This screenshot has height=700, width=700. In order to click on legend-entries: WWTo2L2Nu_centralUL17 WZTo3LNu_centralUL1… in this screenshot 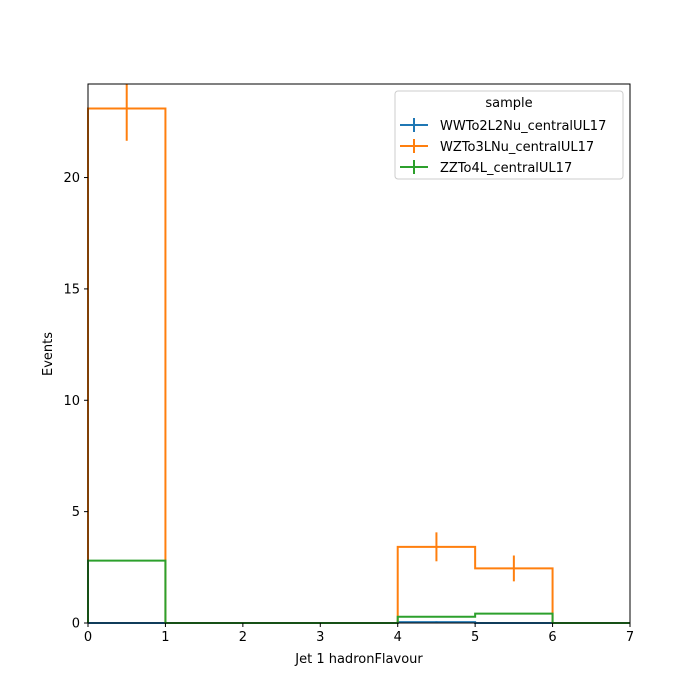, I will do `click(503, 147)`.